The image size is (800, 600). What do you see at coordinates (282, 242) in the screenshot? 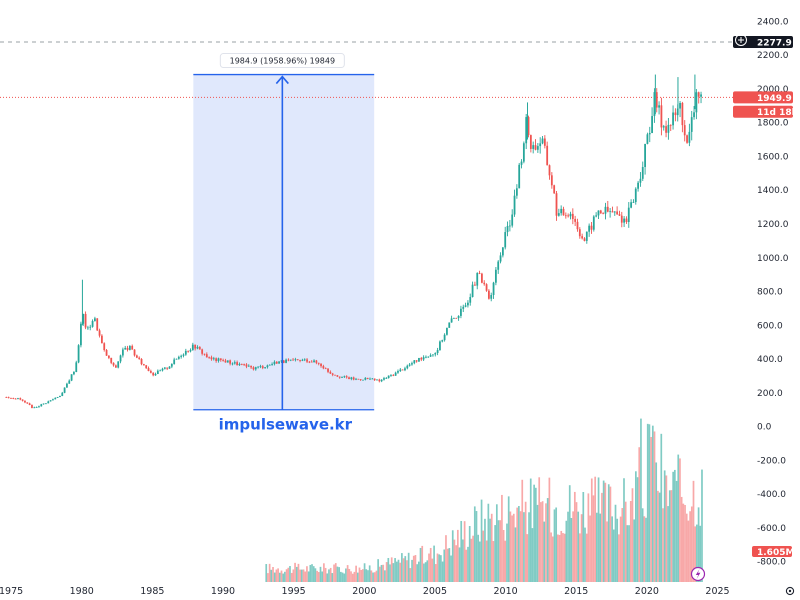
I see `measure-arrow` at bounding box center [282, 242].